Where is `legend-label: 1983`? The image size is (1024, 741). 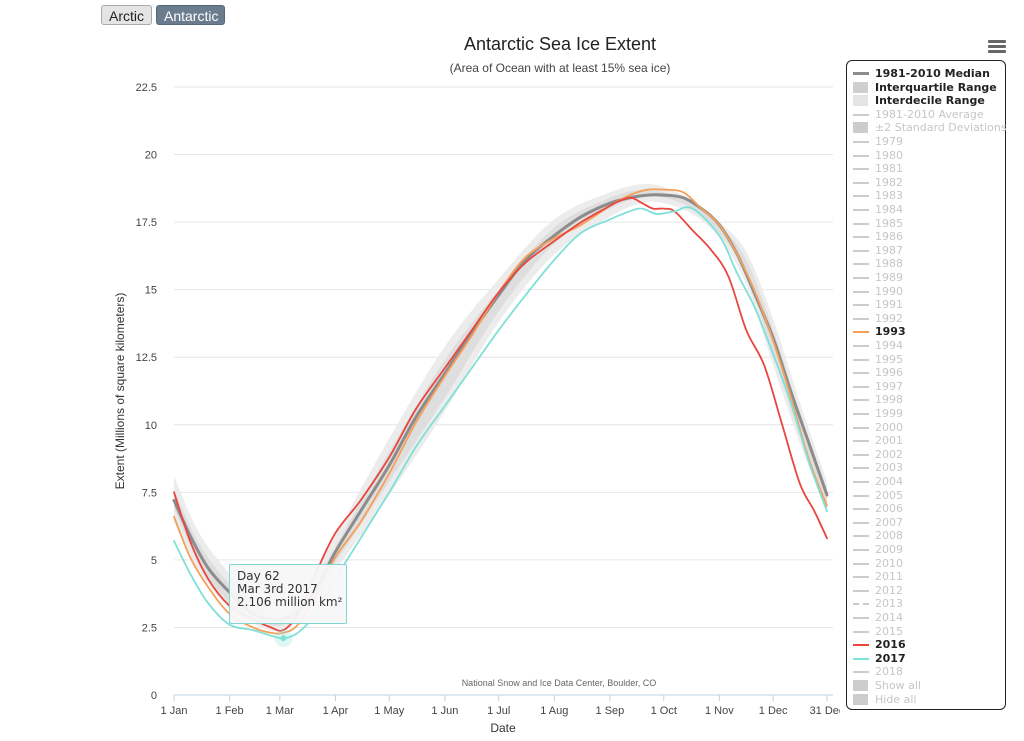 legend-label: 1983 is located at coordinates (889, 196).